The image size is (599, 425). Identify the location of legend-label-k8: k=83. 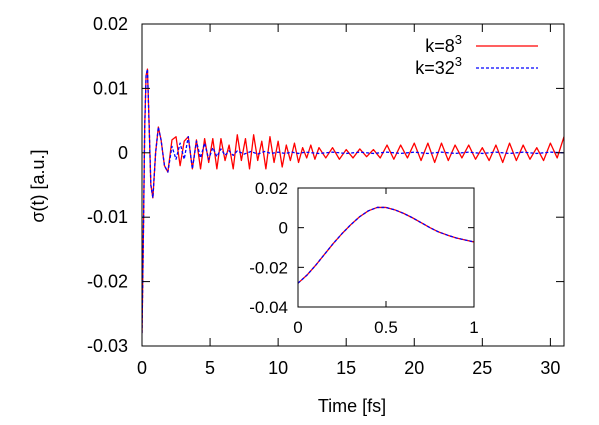
(443, 44).